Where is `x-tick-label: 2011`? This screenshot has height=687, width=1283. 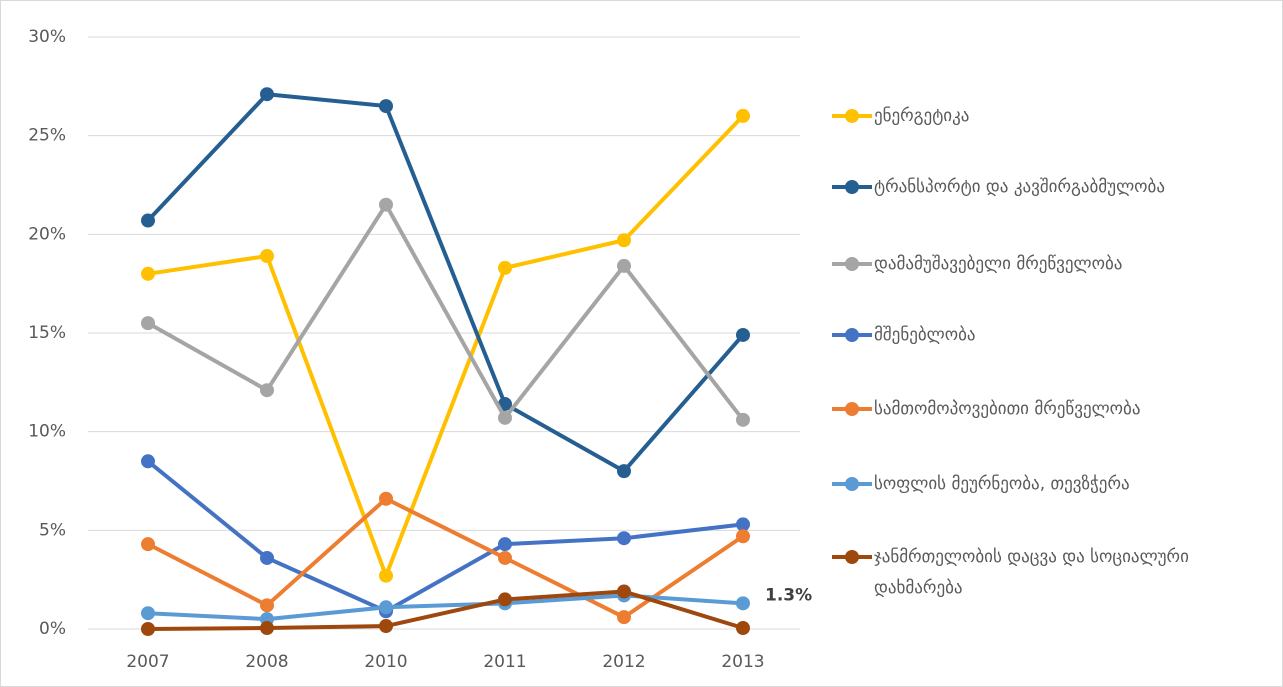 x-tick-label: 2011 is located at coordinates (504, 662).